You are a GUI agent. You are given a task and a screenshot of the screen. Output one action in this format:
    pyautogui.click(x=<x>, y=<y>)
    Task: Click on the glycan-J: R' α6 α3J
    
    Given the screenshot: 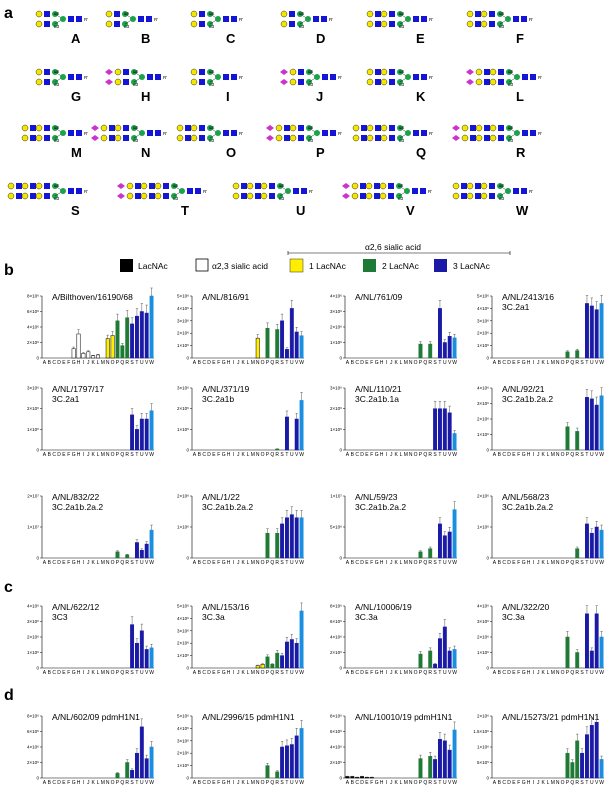 What is the action you would take?
    pyautogui.click(x=311, y=86)
    